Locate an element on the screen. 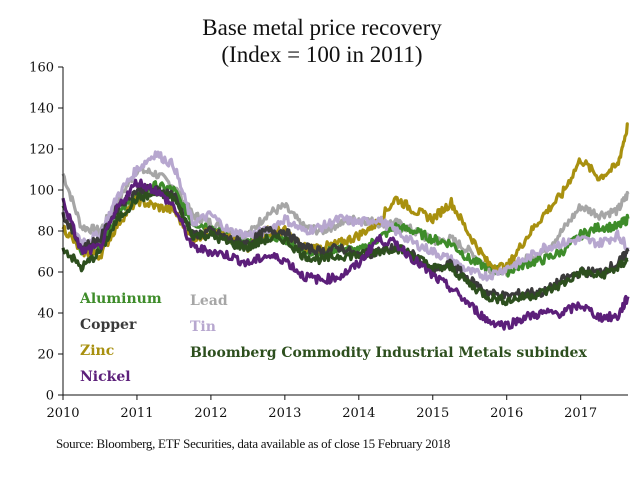  legend-item-aluminum: Aluminum is located at coordinates (120, 299).